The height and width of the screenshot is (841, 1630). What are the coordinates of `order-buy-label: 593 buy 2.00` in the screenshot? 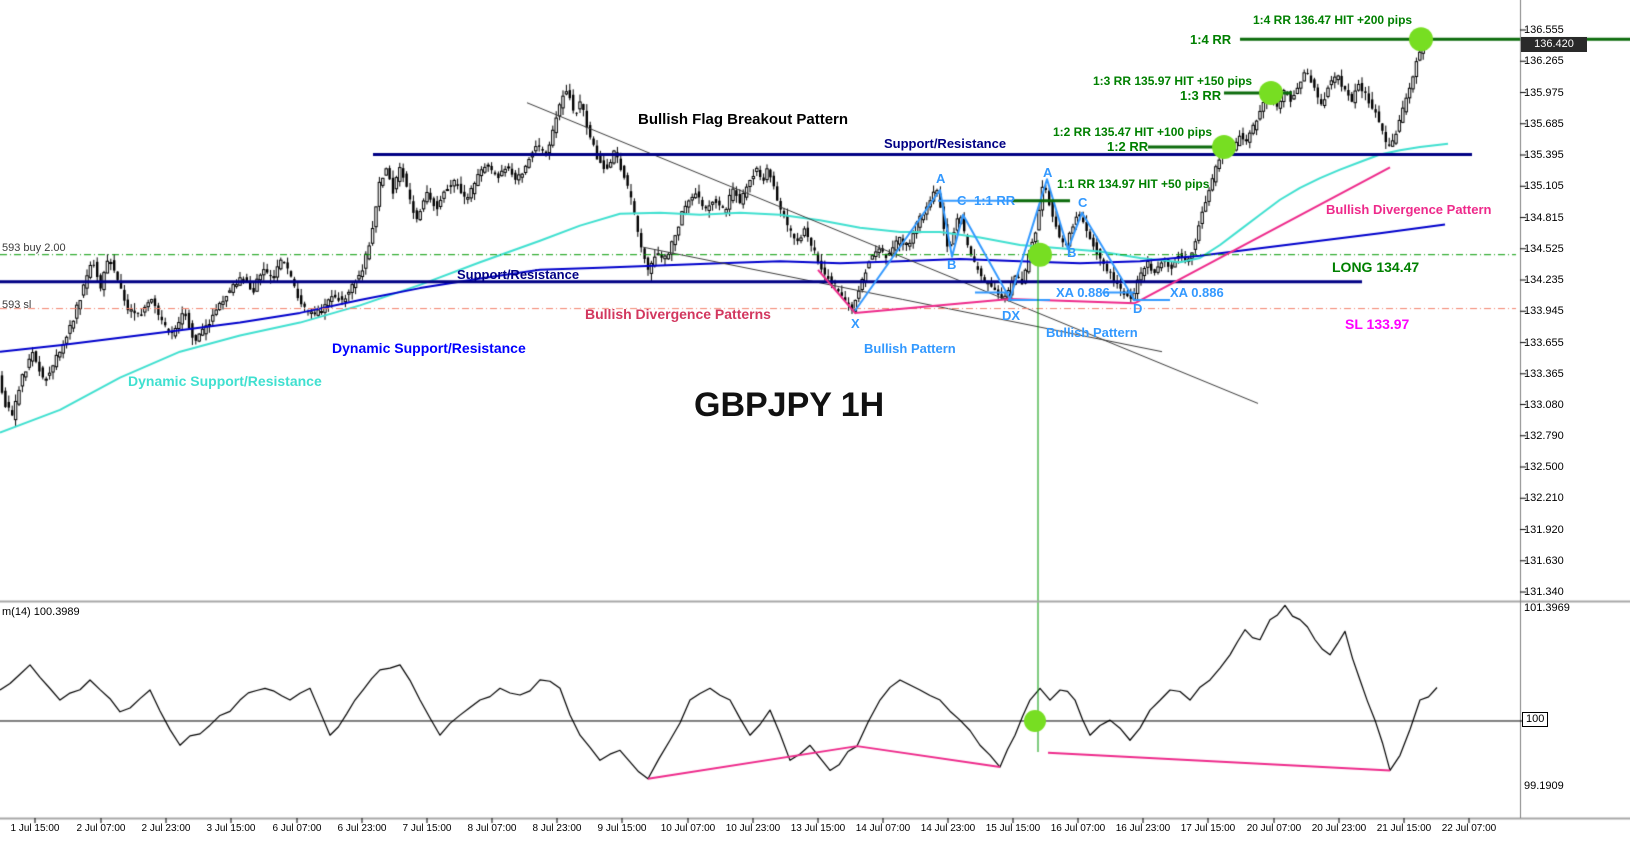 It's located at (34, 248).